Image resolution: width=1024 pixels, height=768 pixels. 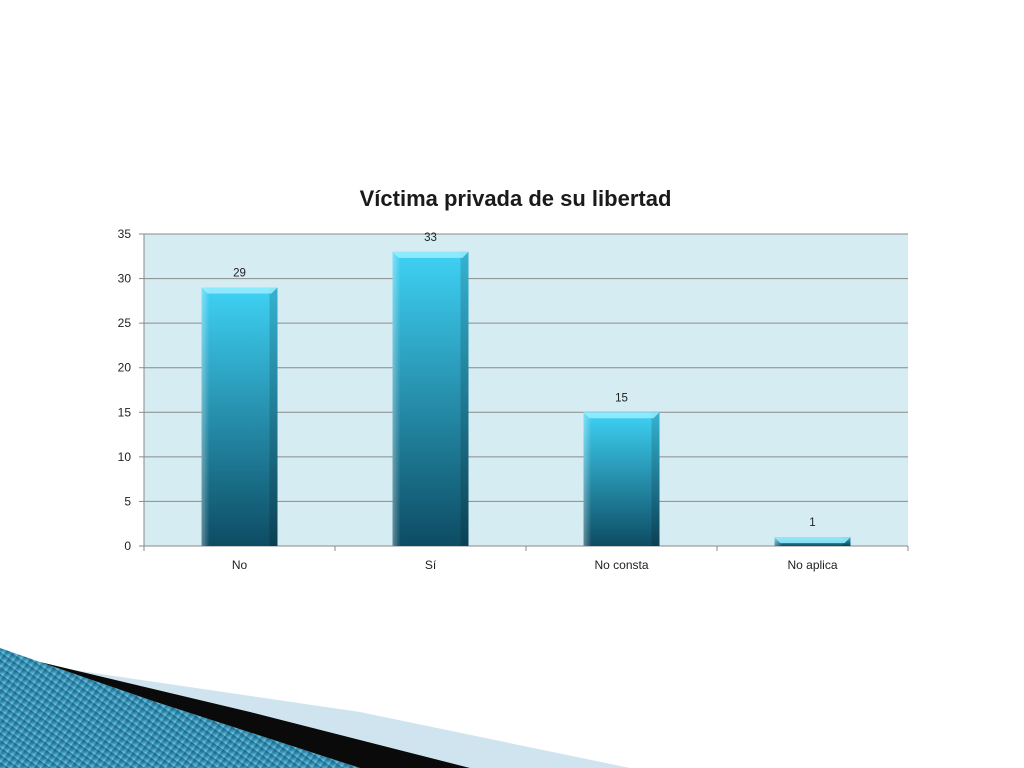 What do you see at coordinates (125, 368) in the screenshot?
I see `y-tick-label: 20` at bounding box center [125, 368].